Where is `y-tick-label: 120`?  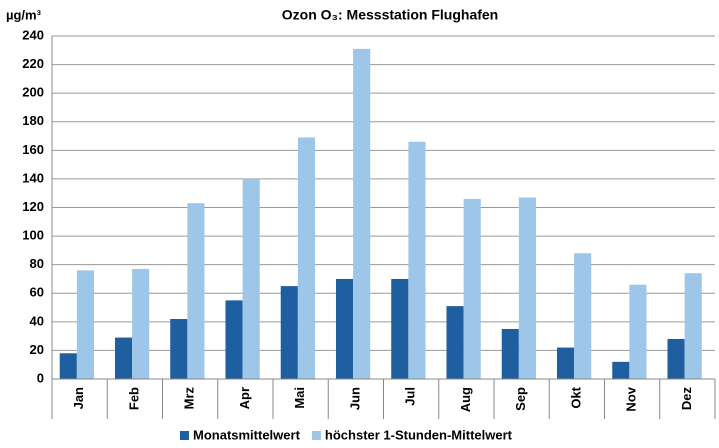
y-tick-label: 120 is located at coordinates (33, 206).